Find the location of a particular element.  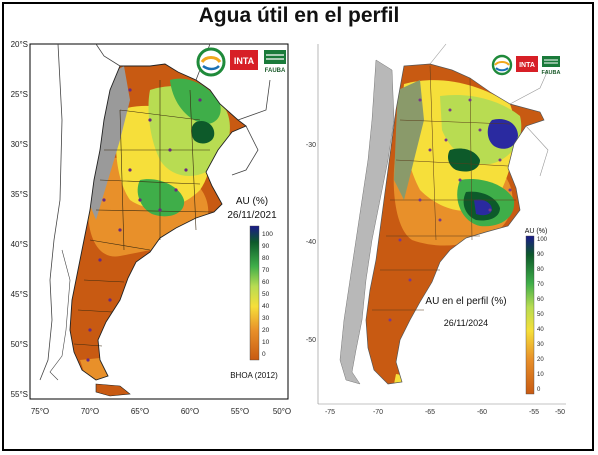

right-legend-tick: 80 is located at coordinates (540, 270).